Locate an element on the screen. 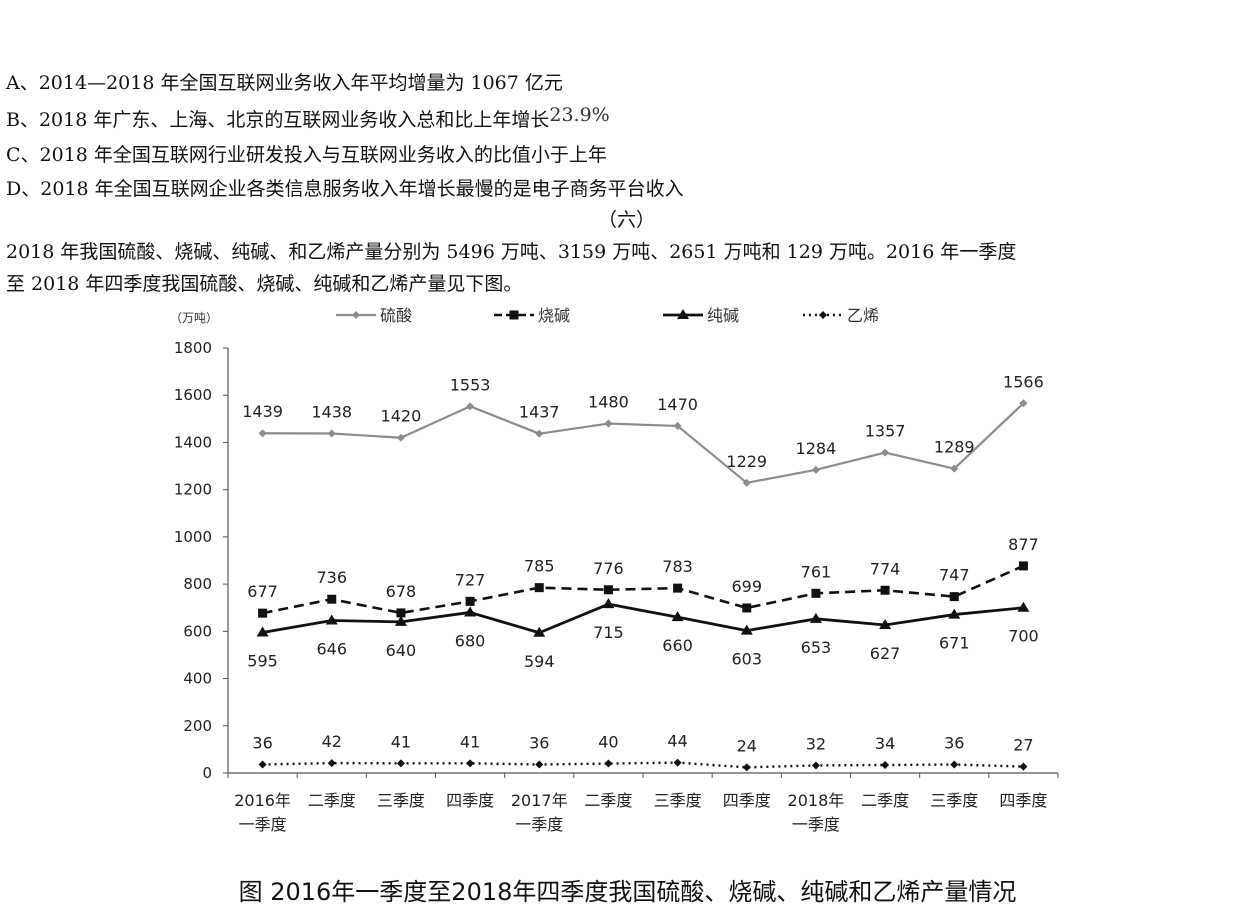 The width and height of the screenshot is (1255, 916). data-label-sulfuric: 1289 is located at coordinates (954, 447).